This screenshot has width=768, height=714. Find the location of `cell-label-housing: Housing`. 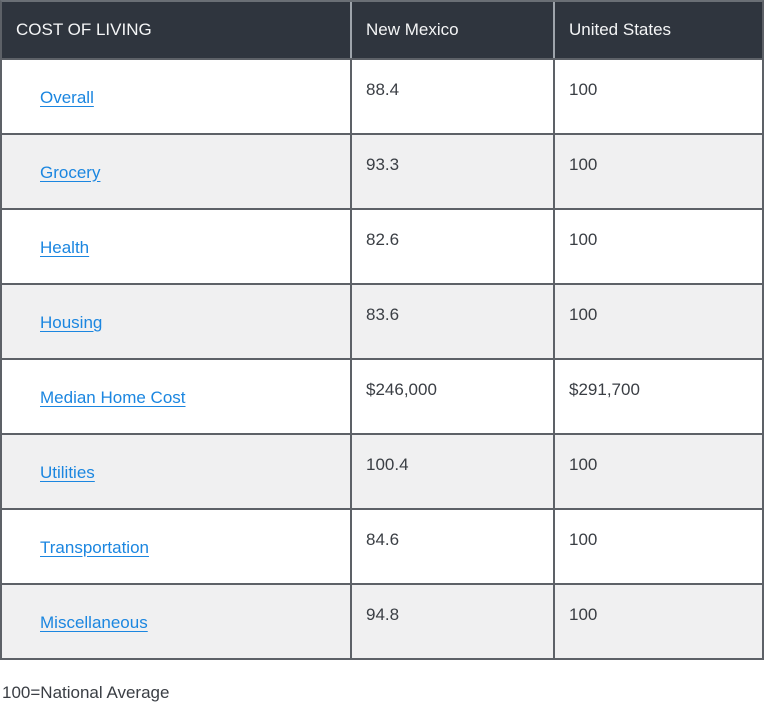

cell-label-housing: Housing is located at coordinates (176, 321).